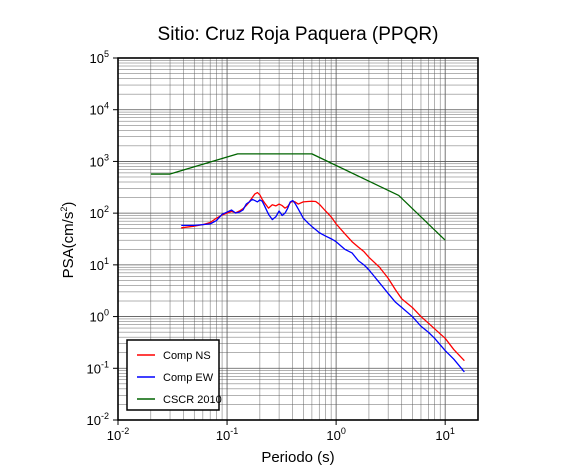 The height and width of the screenshot is (475, 586). I want to click on y-tick-label: 10⁻¹, so click(98, 367).